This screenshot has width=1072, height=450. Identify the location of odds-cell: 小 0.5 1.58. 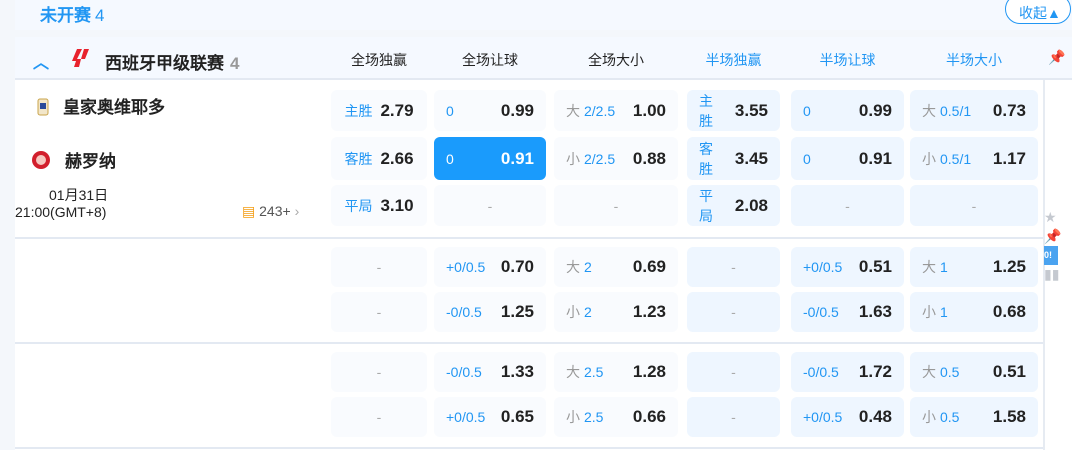
(974, 417).